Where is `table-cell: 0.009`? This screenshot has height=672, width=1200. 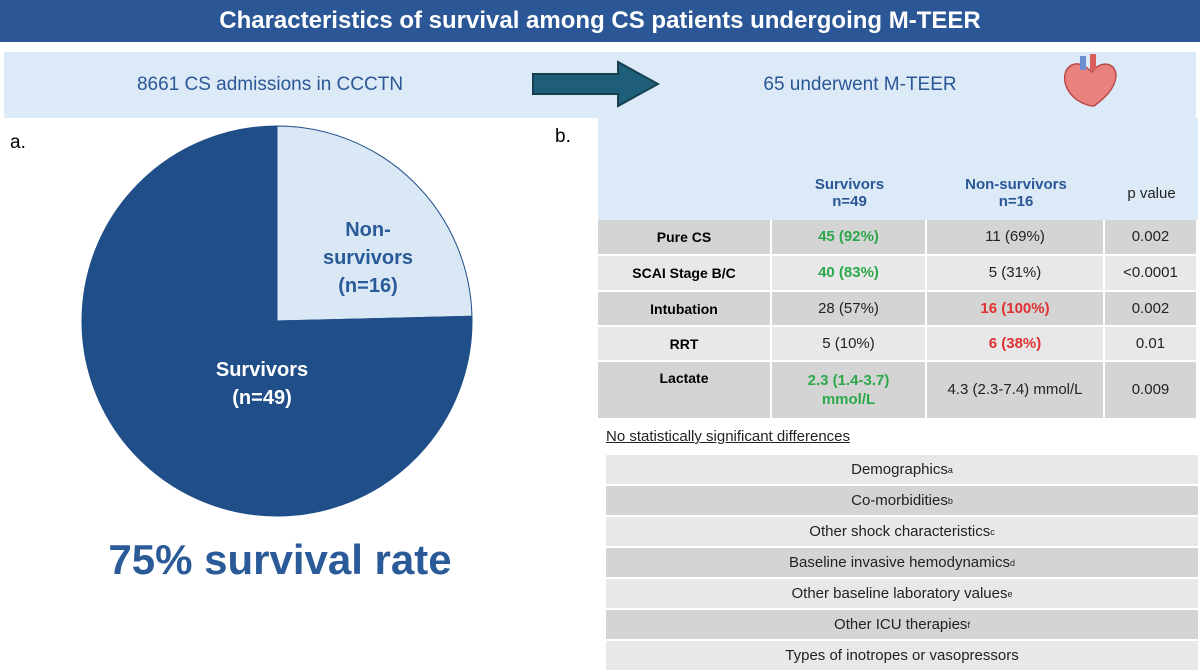 table-cell: 0.009 is located at coordinates (1150, 390).